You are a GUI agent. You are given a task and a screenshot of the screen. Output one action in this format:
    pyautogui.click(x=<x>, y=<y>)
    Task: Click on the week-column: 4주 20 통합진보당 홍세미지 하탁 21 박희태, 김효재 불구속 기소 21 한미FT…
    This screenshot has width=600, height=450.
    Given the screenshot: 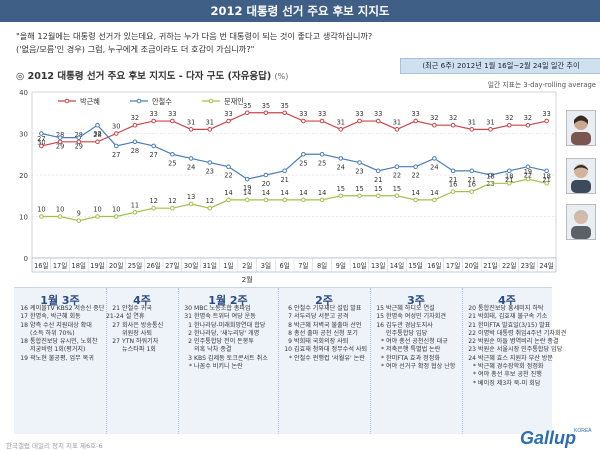 What is the action you would take?
    pyautogui.click(x=514, y=361)
    